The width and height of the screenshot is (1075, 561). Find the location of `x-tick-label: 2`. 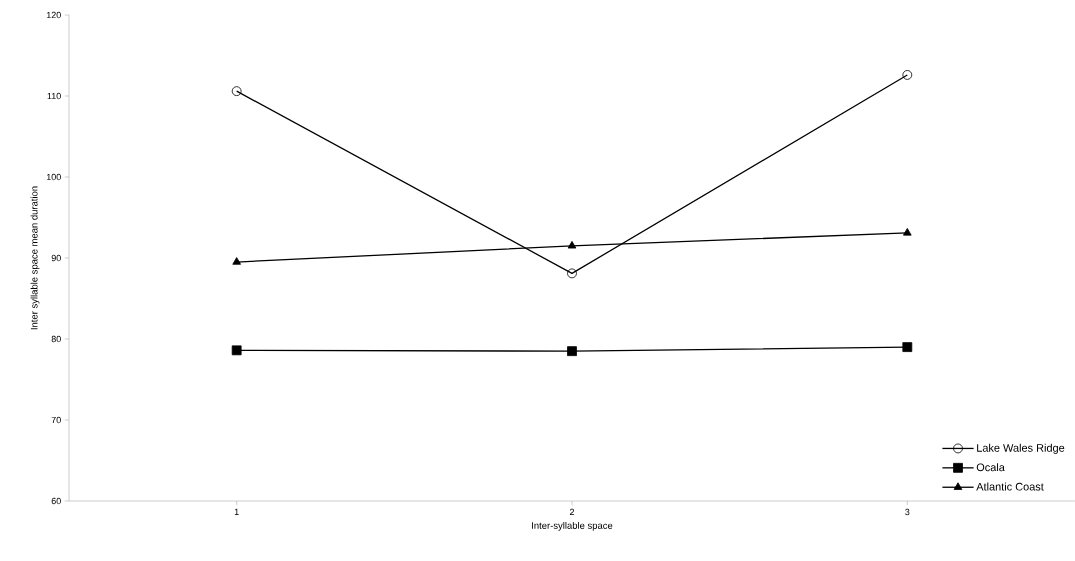

x-tick-label: 2 is located at coordinates (572, 512).